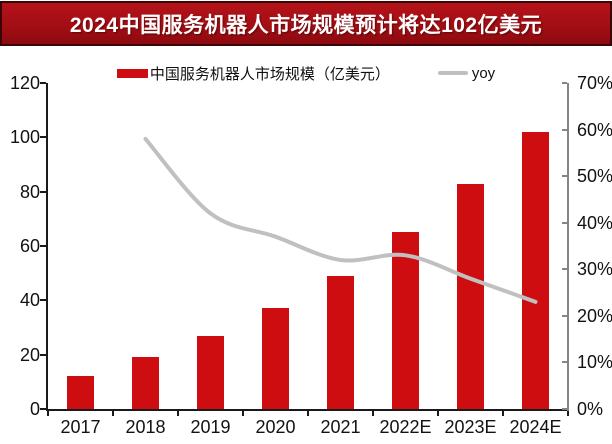 Image resolution: width=612 pixels, height=444 pixels. I want to click on x-axis-tick-label: 2022E, so click(405, 427).